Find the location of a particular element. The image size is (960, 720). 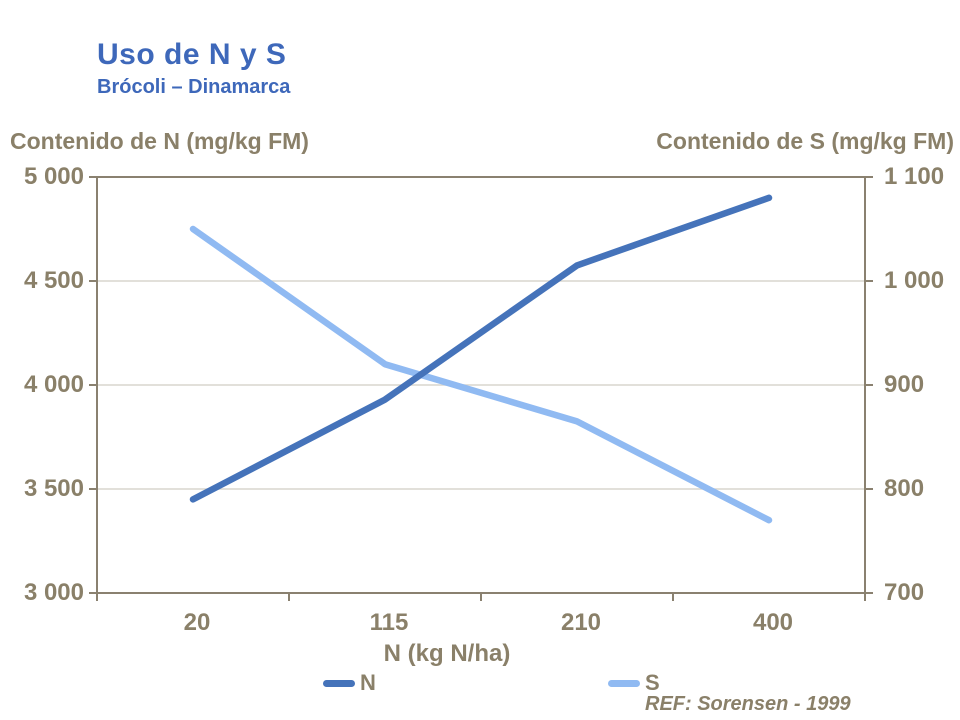

right-axis-tick: 1 100 is located at coordinates (914, 176).